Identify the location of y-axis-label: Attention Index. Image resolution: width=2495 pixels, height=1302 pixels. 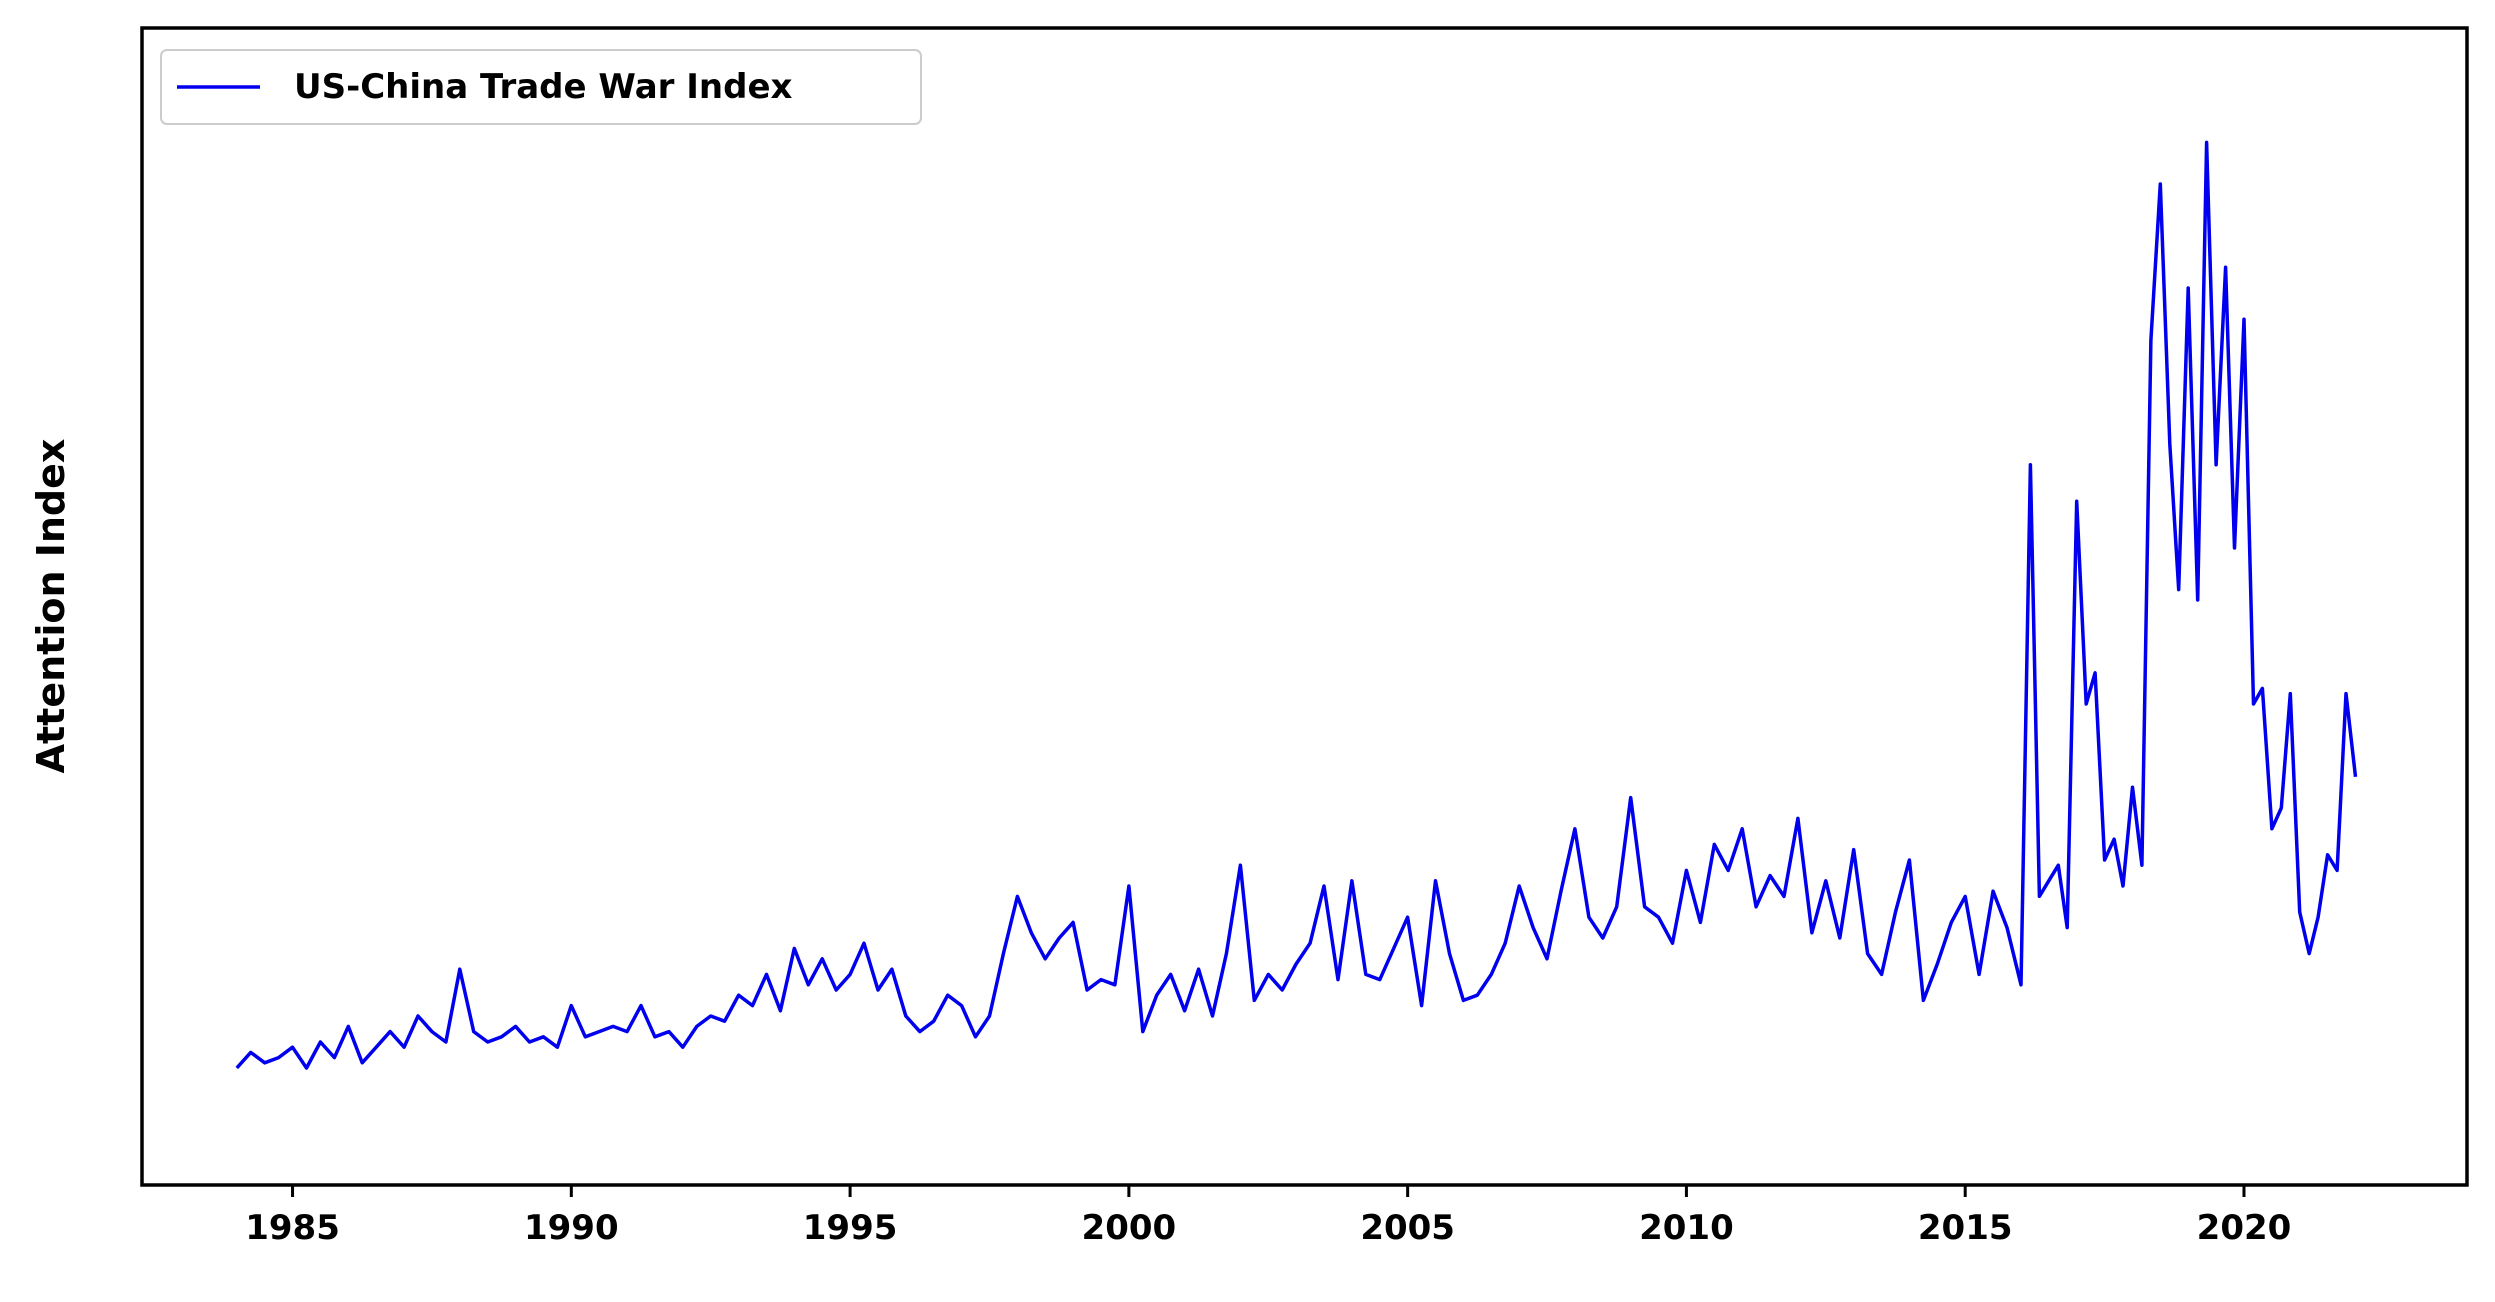
(51, 606).